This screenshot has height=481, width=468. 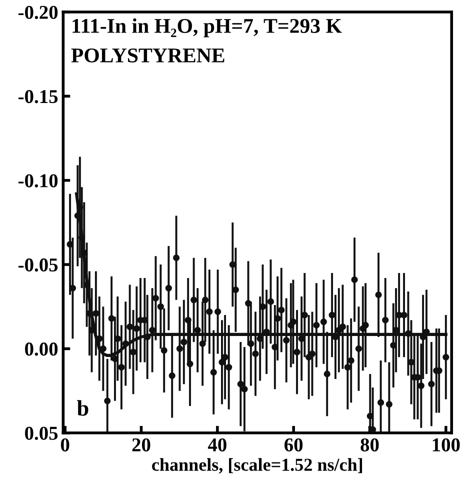 I want to click on annotation: b, so click(x=82, y=408).